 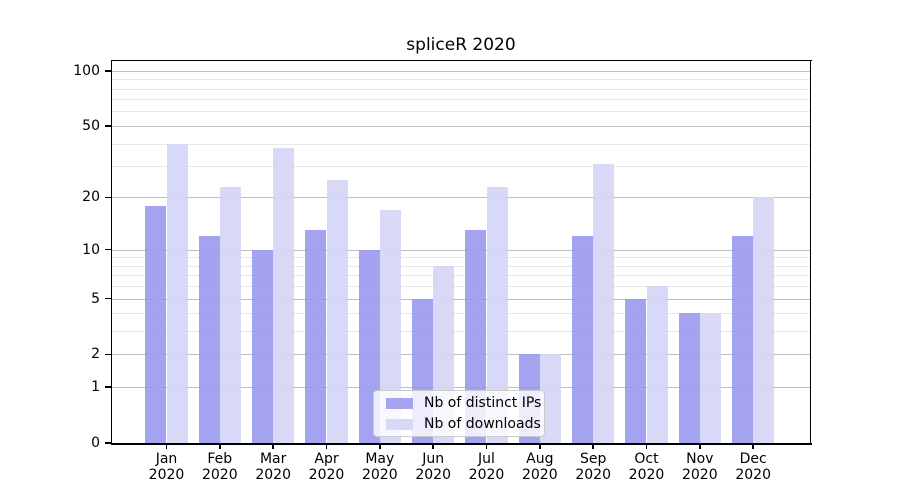 I want to click on legend-label-downloads: Nb of downloads, so click(x=482, y=423).